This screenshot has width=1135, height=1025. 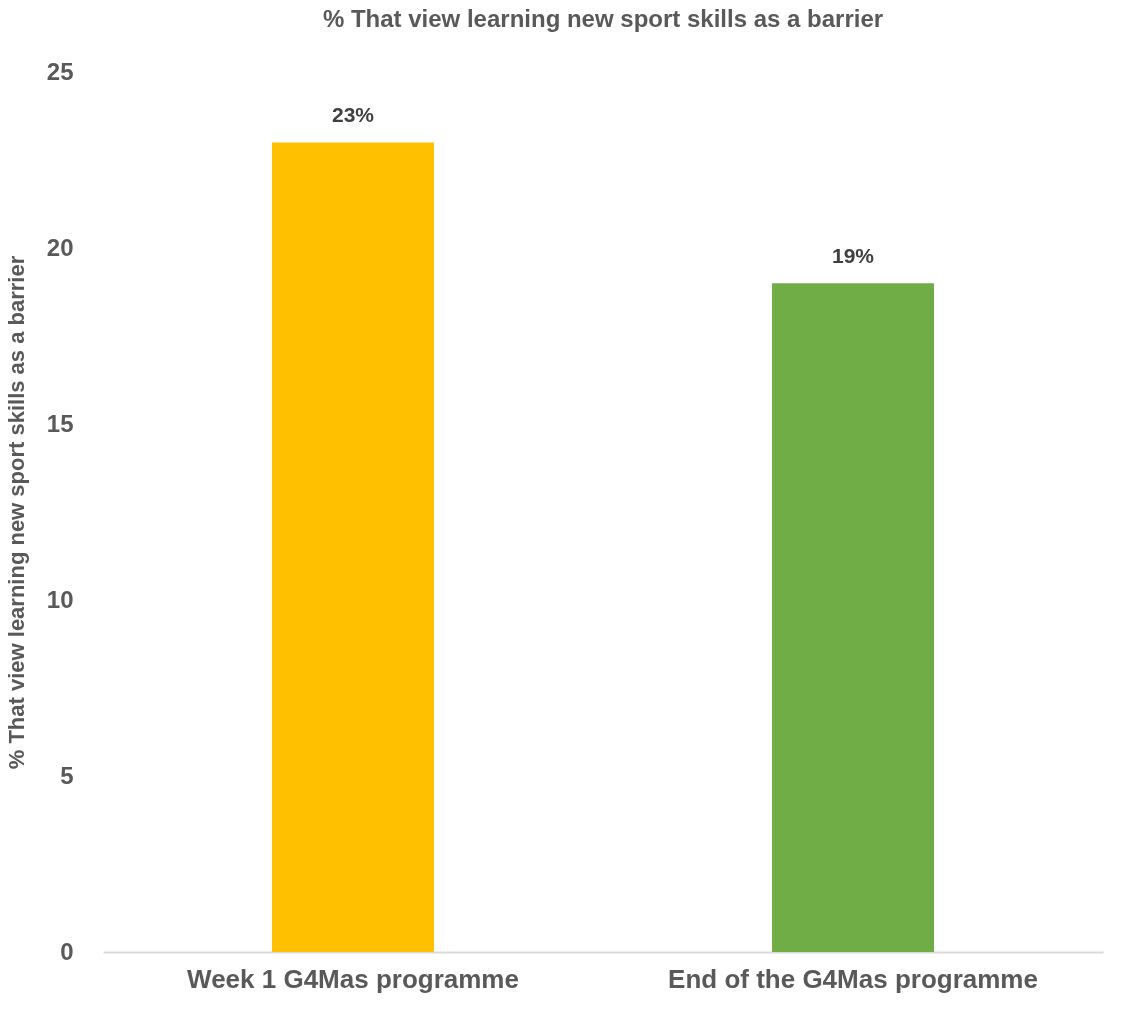 I want to click on y-tick-label: 25, so click(x=60, y=71).